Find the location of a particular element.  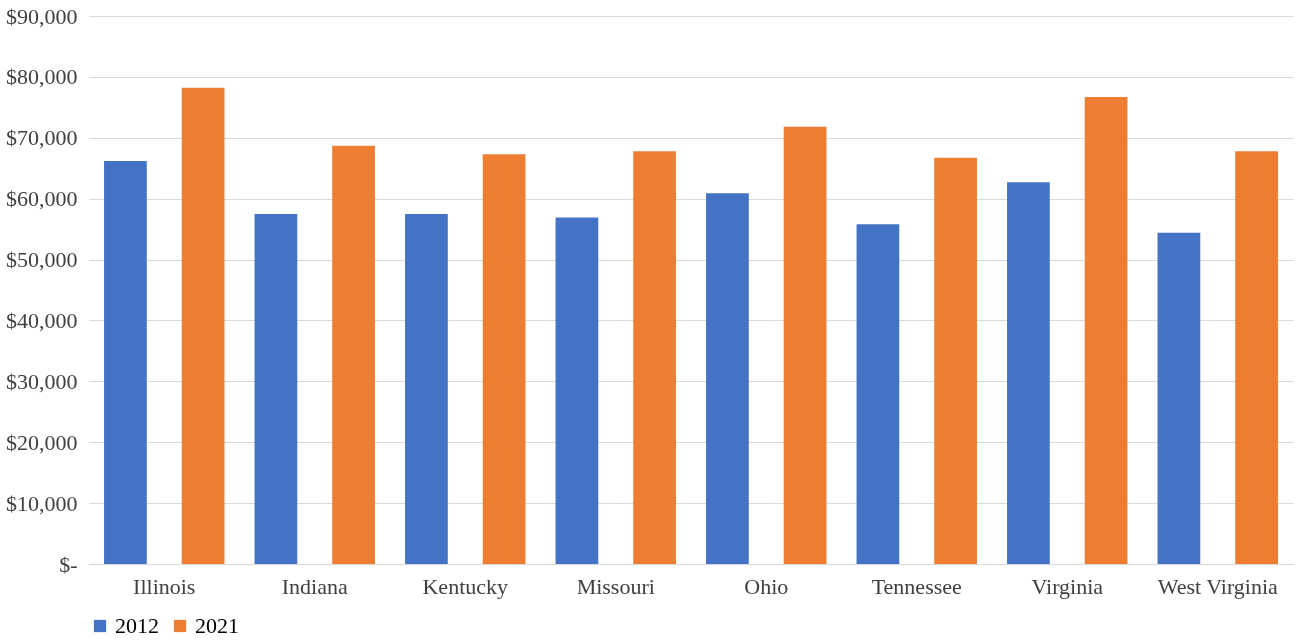

y-tick-label: $- is located at coordinates (68, 564).